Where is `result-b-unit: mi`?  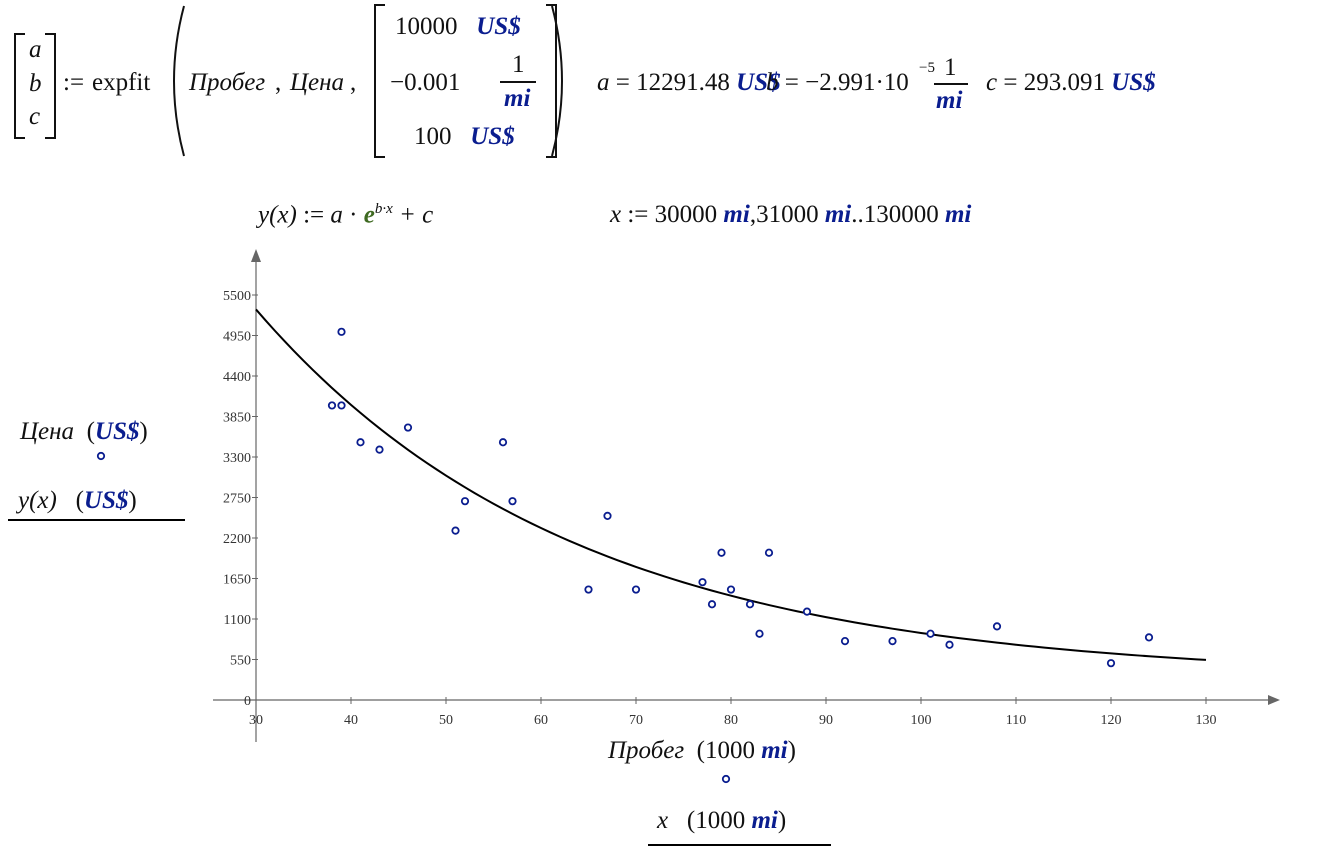 result-b-unit: mi is located at coordinates (949, 100).